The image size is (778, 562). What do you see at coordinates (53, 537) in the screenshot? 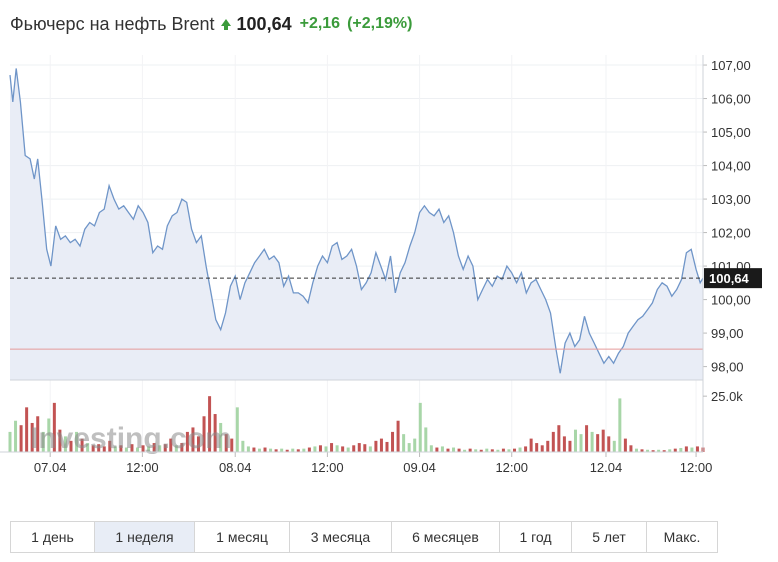
I see `range-button-1: 1 день` at bounding box center [53, 537].